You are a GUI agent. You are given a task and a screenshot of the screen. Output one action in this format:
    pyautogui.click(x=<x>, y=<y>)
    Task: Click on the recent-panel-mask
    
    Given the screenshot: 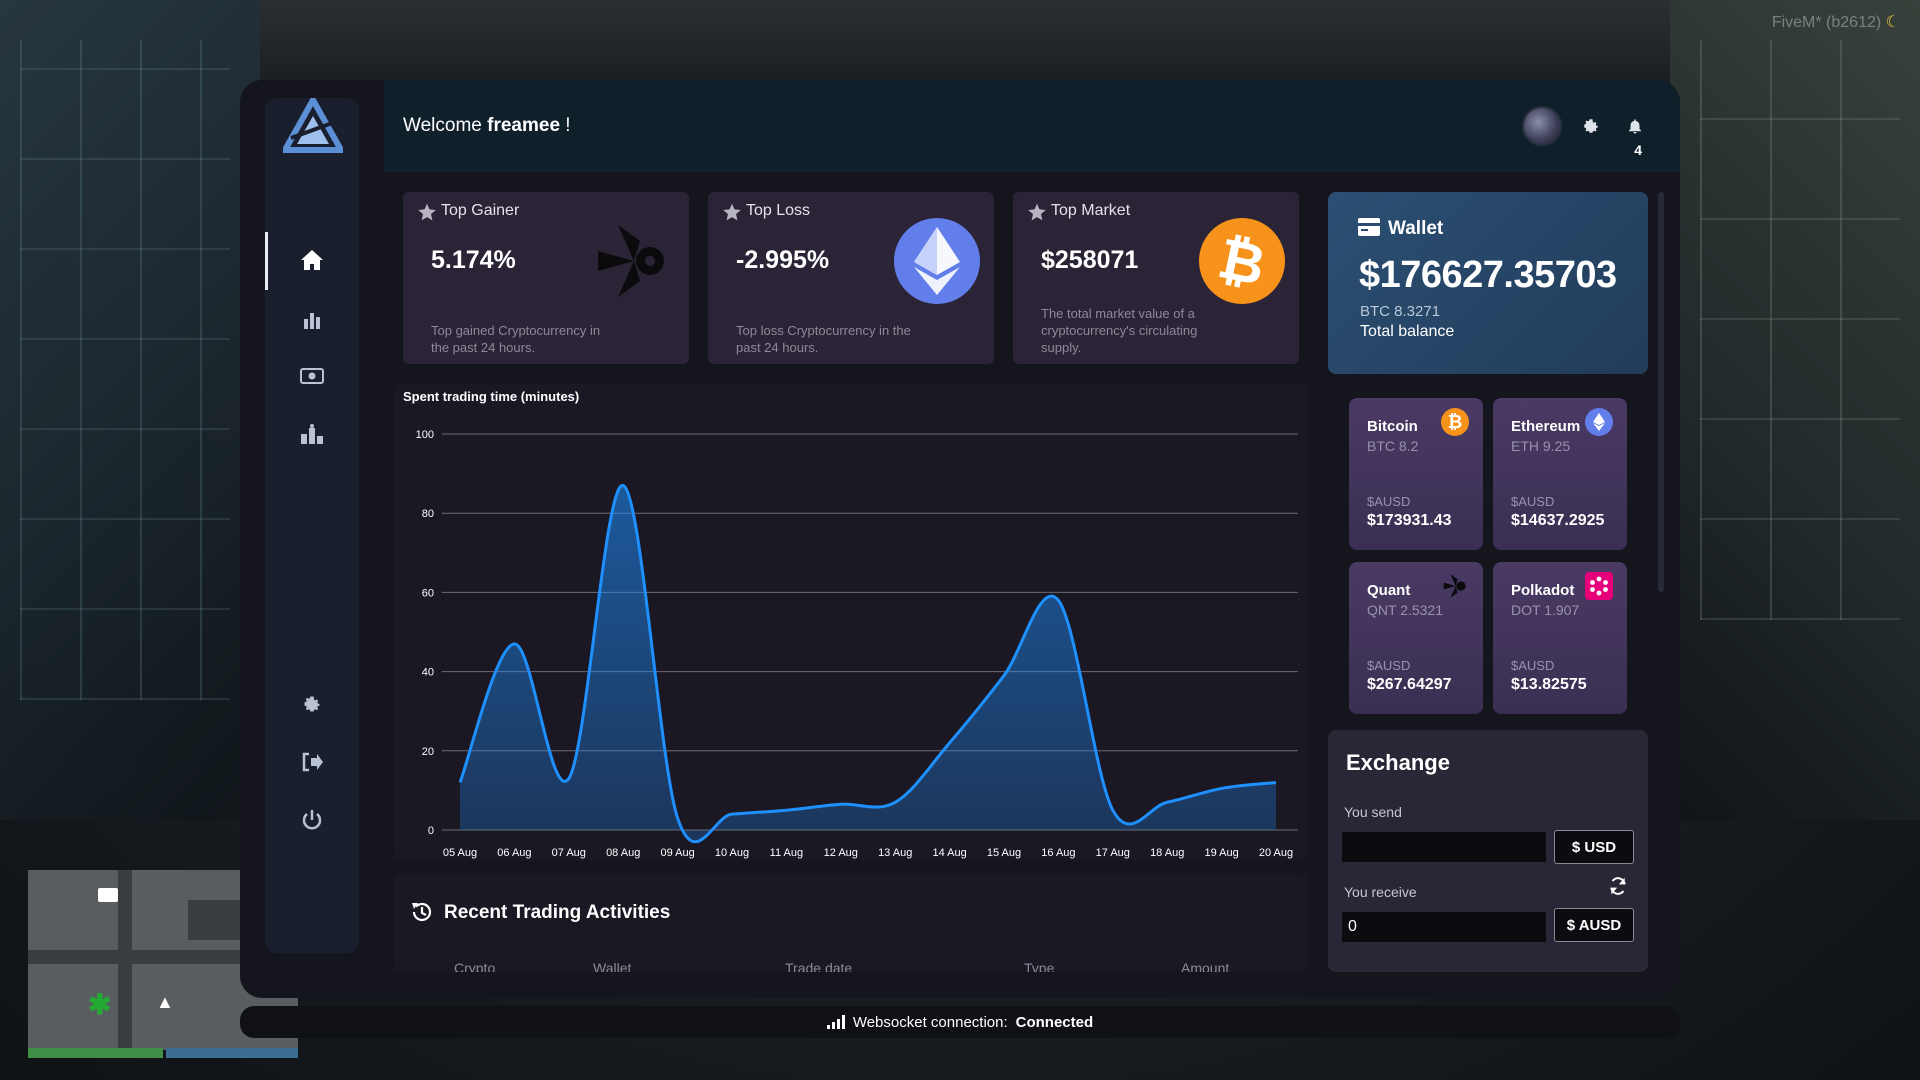 What is the action you would take?
    pyautogui.click(x=851, y=982)
    